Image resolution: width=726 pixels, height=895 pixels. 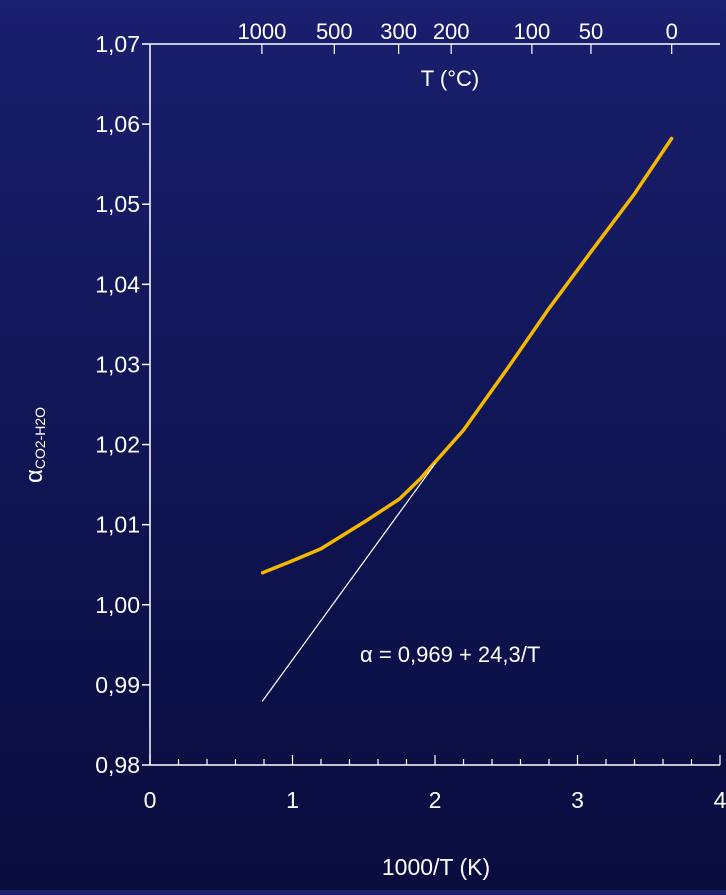 I want to click on y-axis-label-main: α, so click(x=34, y=476).